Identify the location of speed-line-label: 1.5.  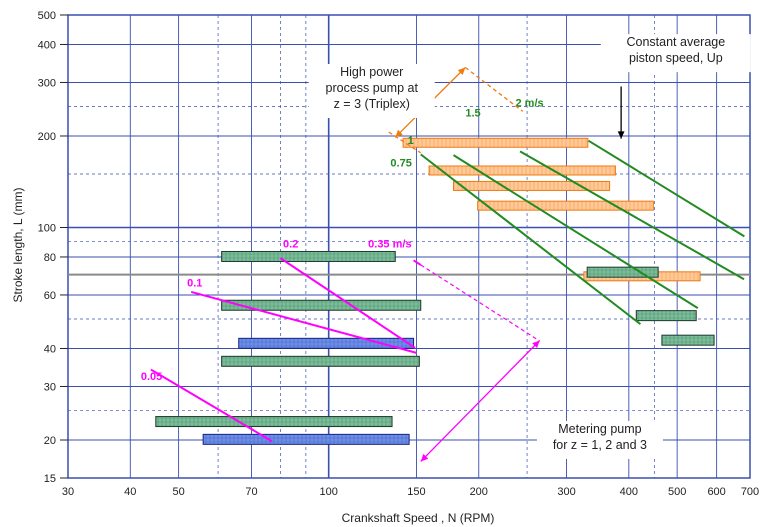
(472, 113).